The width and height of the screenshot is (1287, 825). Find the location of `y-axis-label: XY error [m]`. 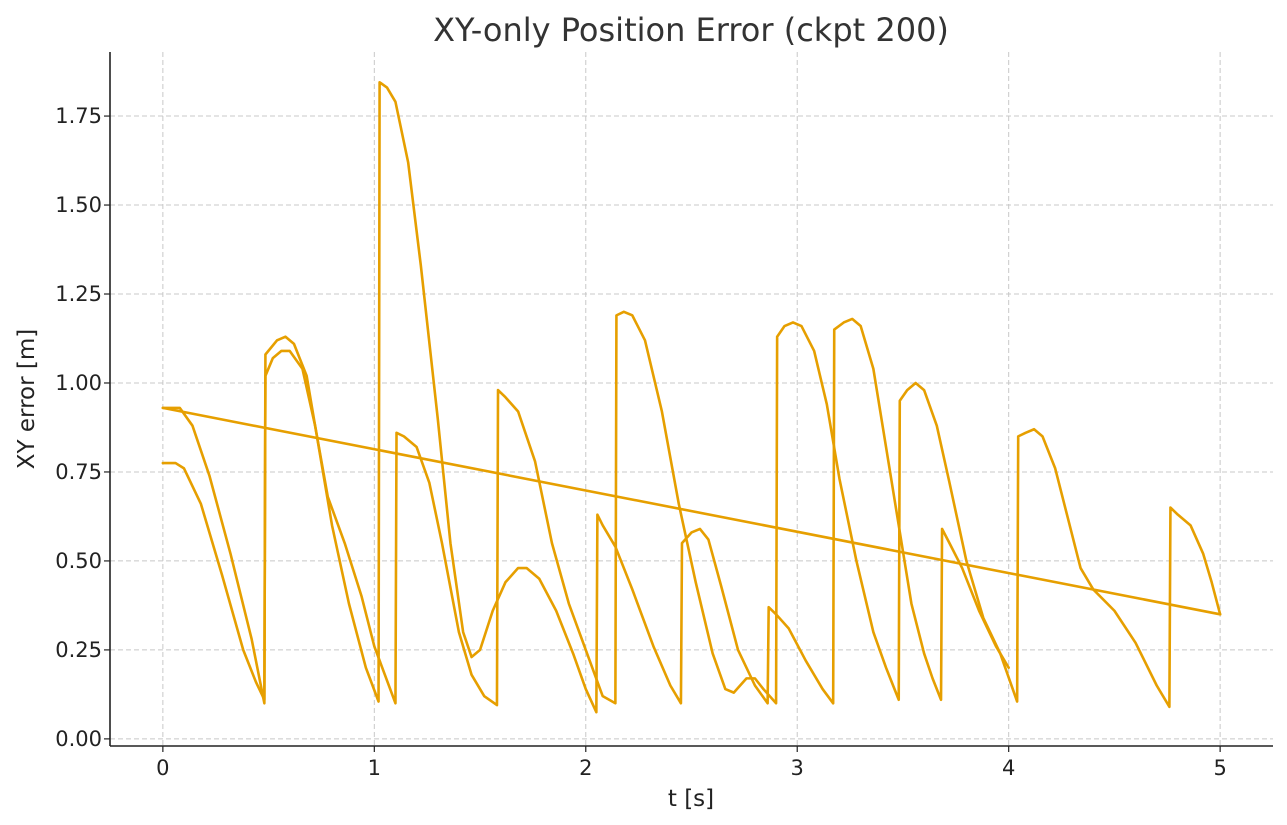

y-axis-label: XY error [m] is located at coordinates (27, 399).